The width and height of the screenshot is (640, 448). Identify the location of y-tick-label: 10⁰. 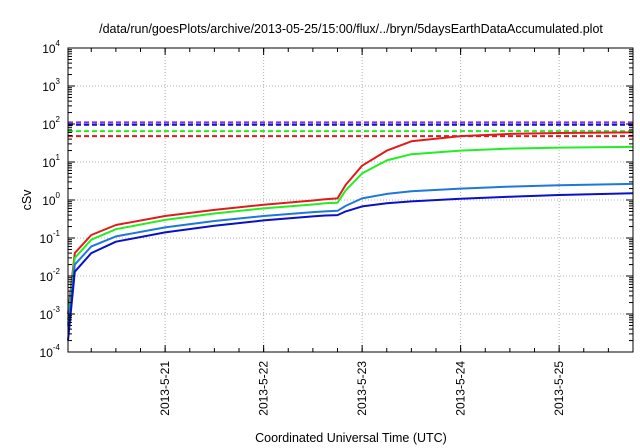
(51, 199).